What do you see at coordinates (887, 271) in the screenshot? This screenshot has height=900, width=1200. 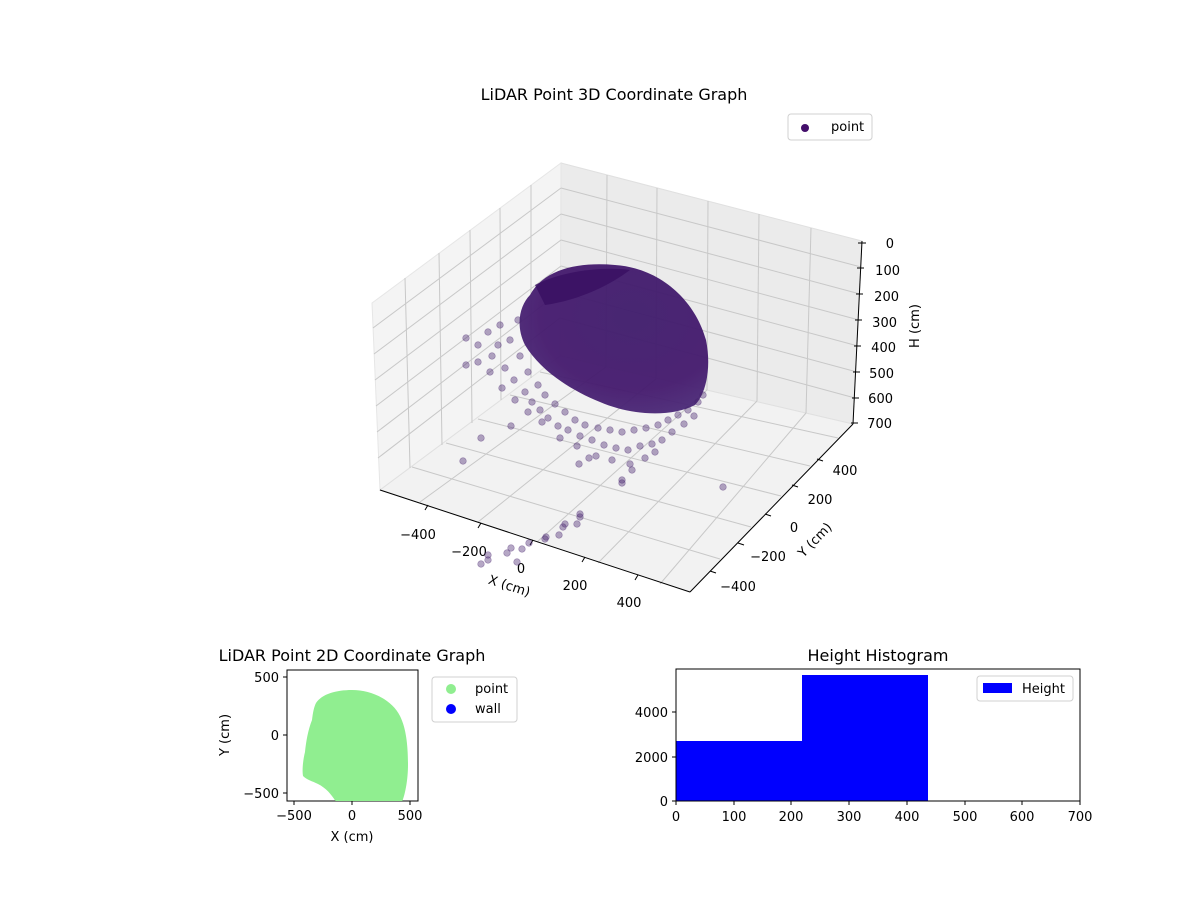 I see `z-tick-label: 100` at bounding box center [887, 271].